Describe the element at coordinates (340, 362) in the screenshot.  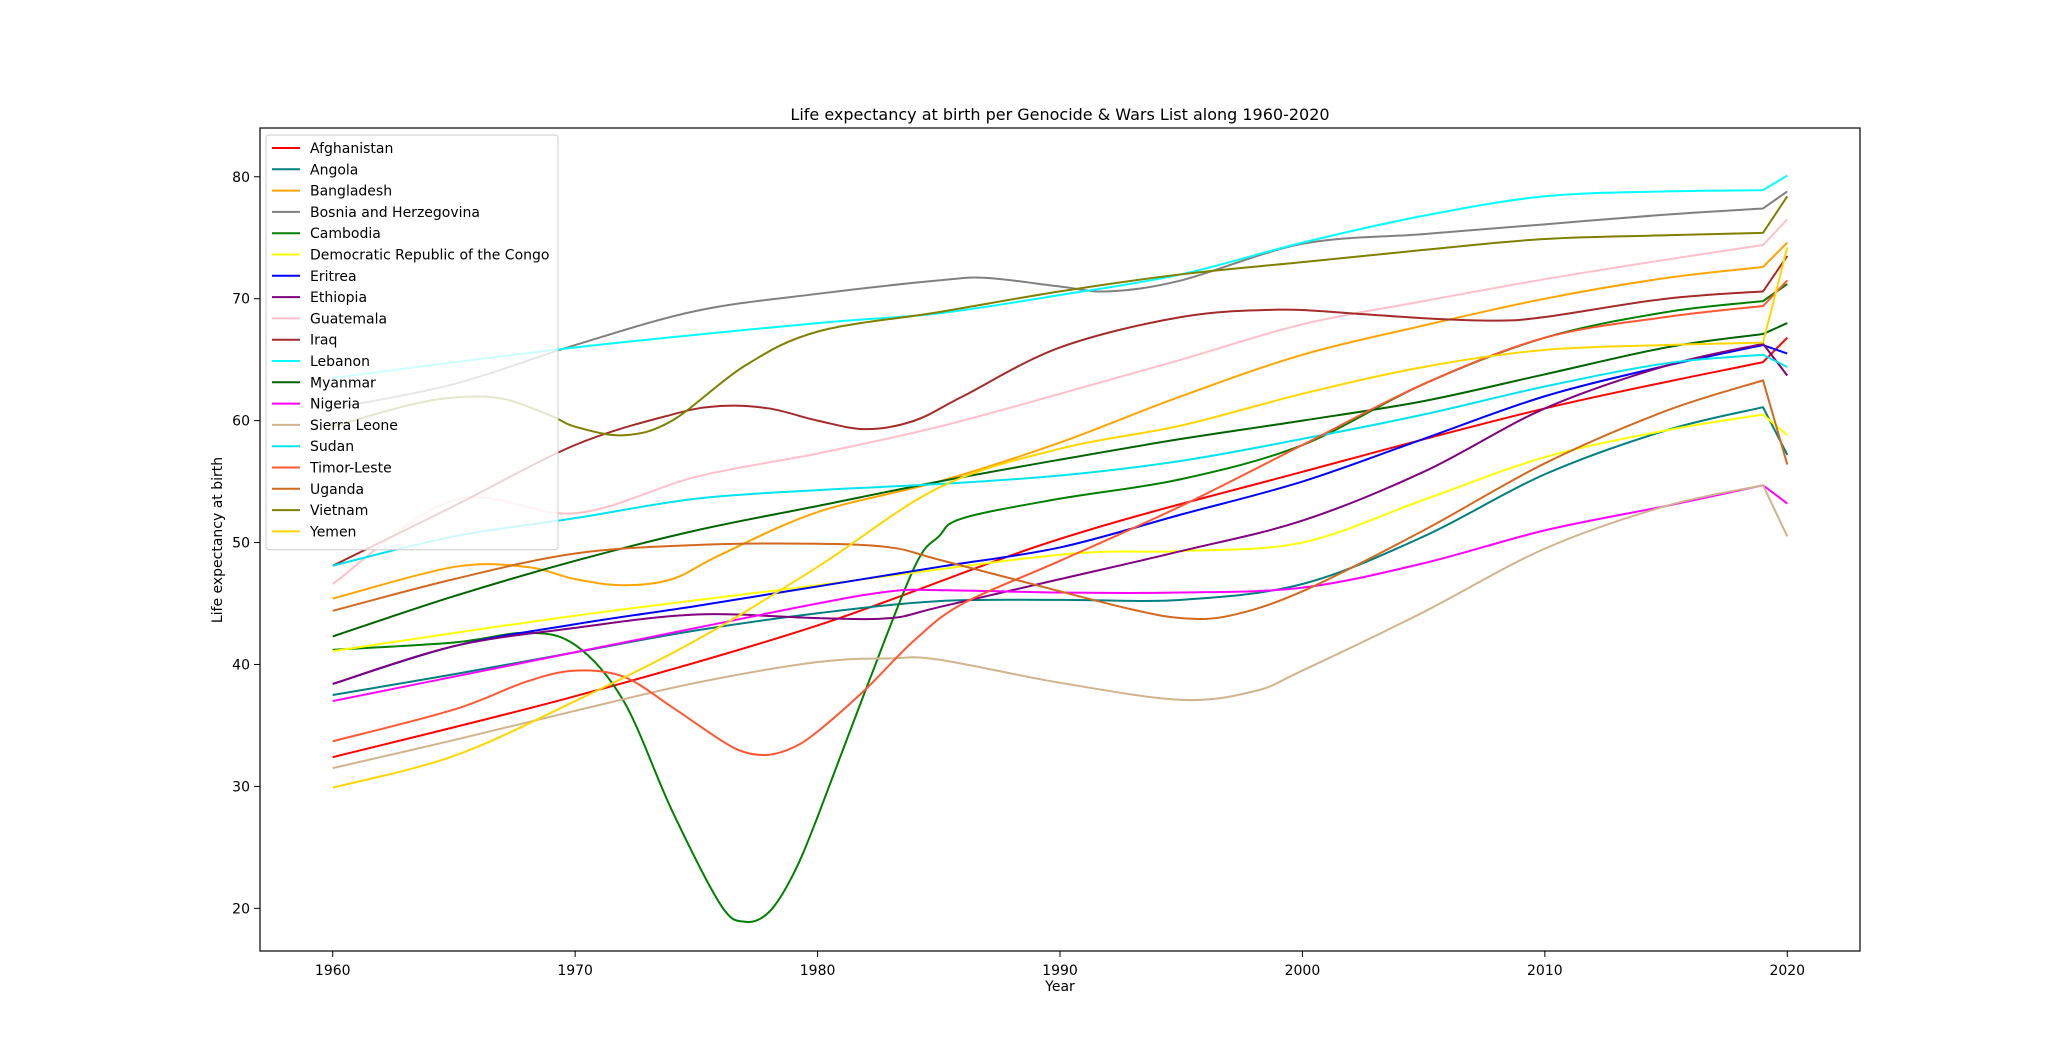
I see `legend-label-lebanon: Lebanon` at that location.